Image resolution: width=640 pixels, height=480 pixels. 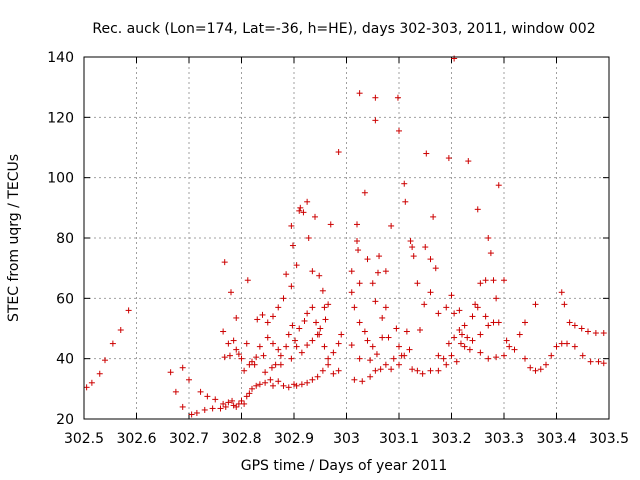 What do you see at coordinates (60, 179) in the screenshot?
I see `y-tick-label: 100` at bounding box center [60, 179].